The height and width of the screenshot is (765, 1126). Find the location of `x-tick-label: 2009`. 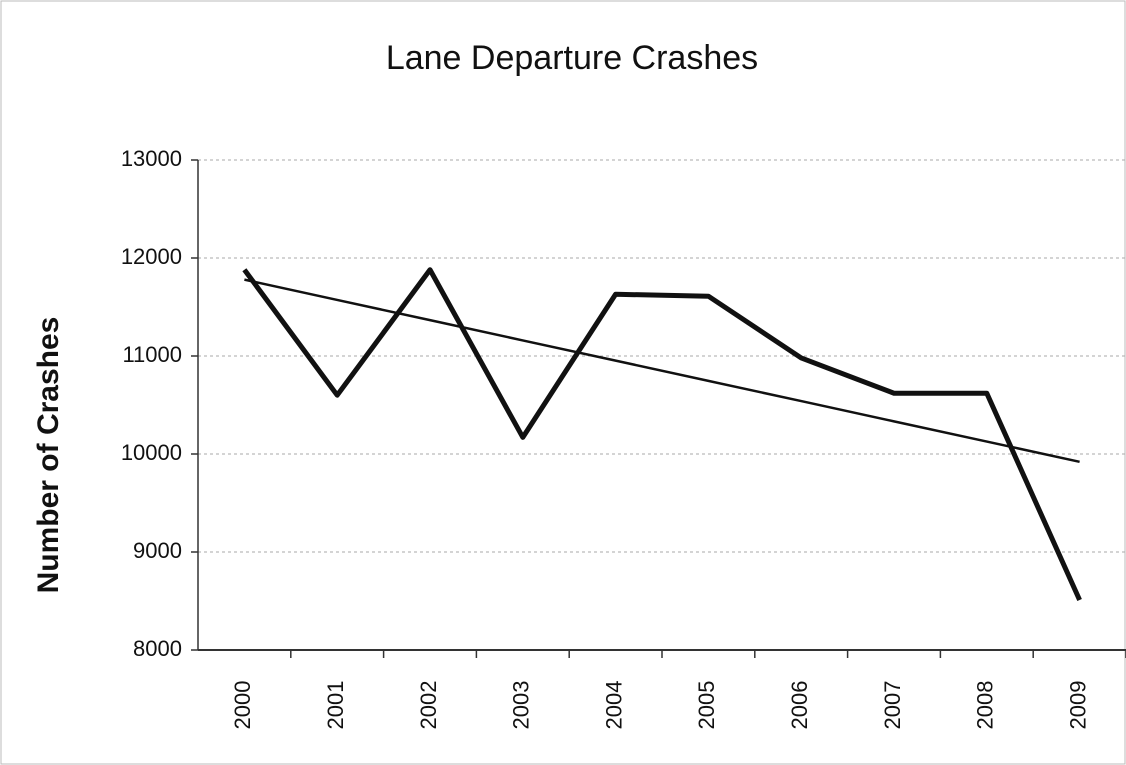

x-tick-label: 2009 is located at coordinates (1077, 705).